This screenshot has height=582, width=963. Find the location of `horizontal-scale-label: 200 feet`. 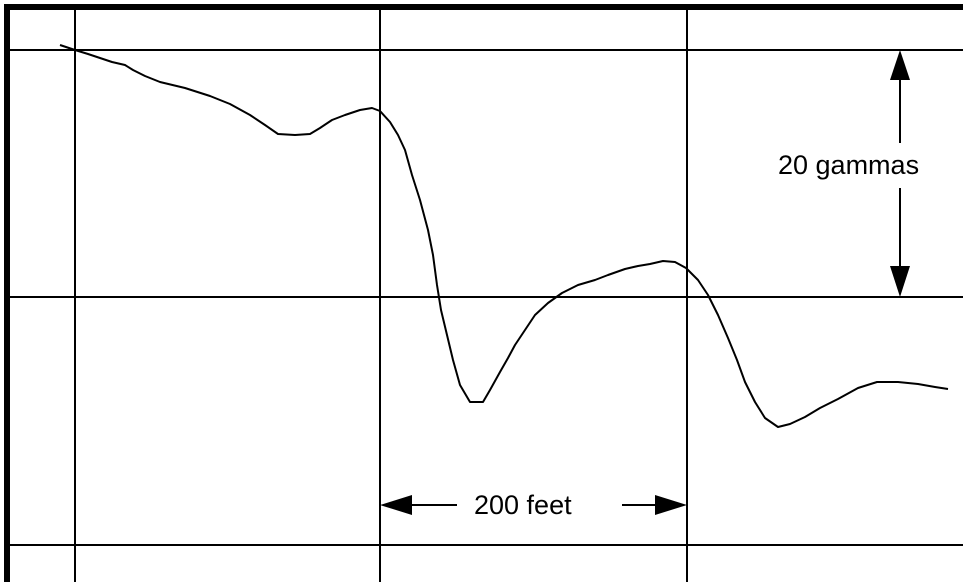

horizontal-scale-label: 200 feet is located at coordinates (523, 505).